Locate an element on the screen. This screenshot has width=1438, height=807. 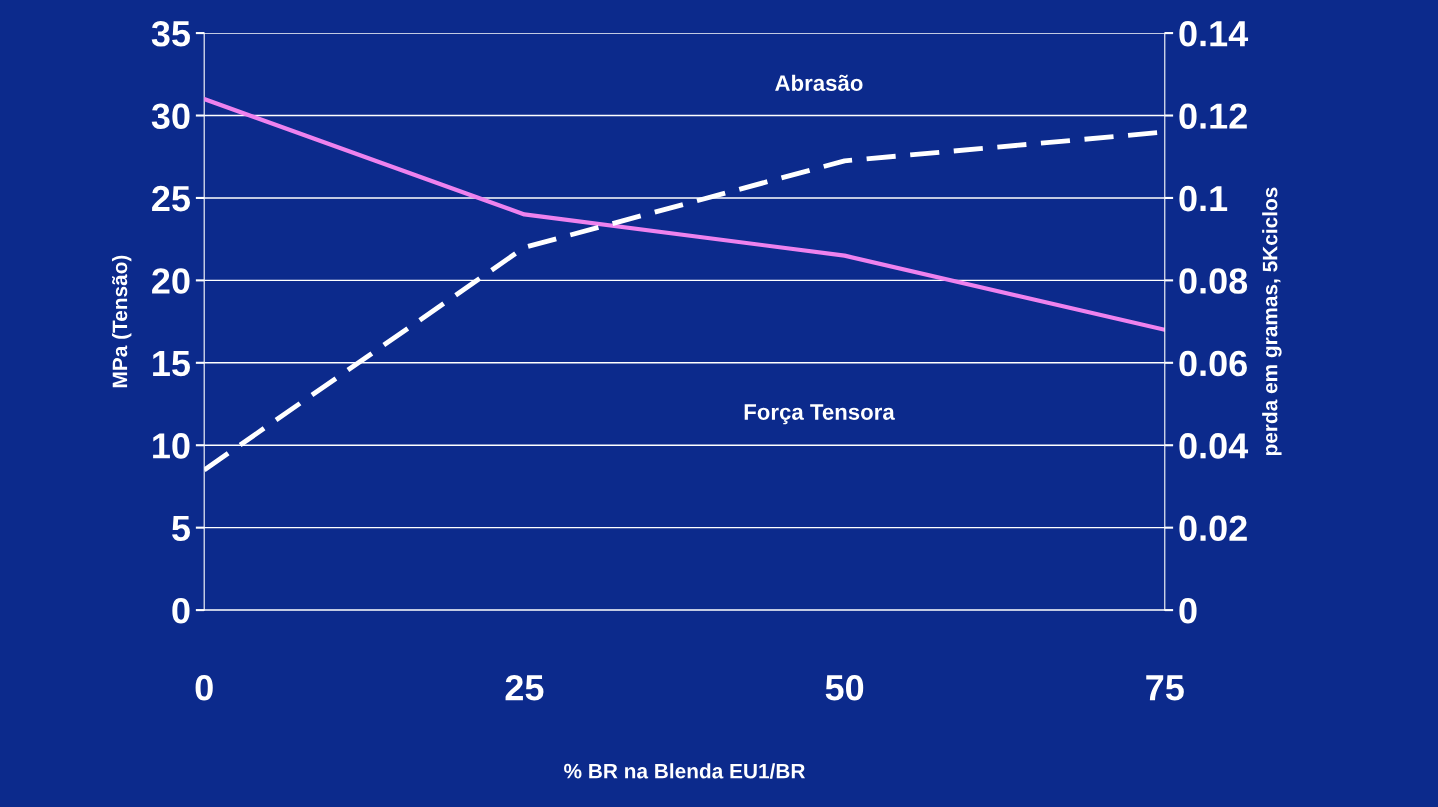
y2-tick-label: 0.12 is located at coordinates (1213, 116).